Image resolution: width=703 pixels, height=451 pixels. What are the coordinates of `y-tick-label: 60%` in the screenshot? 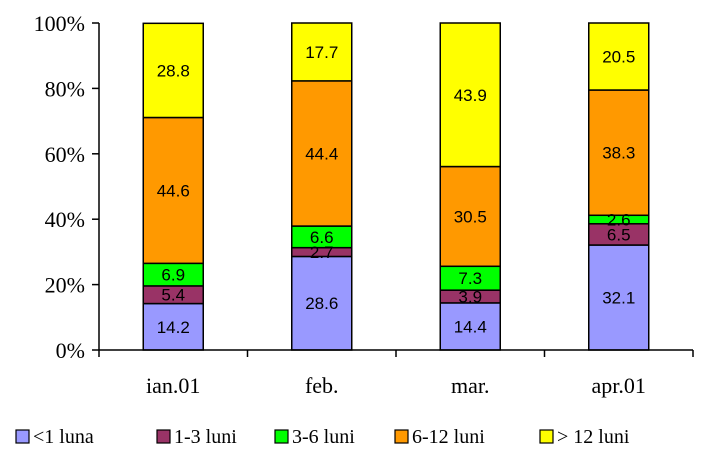 It's located at (65, 154).